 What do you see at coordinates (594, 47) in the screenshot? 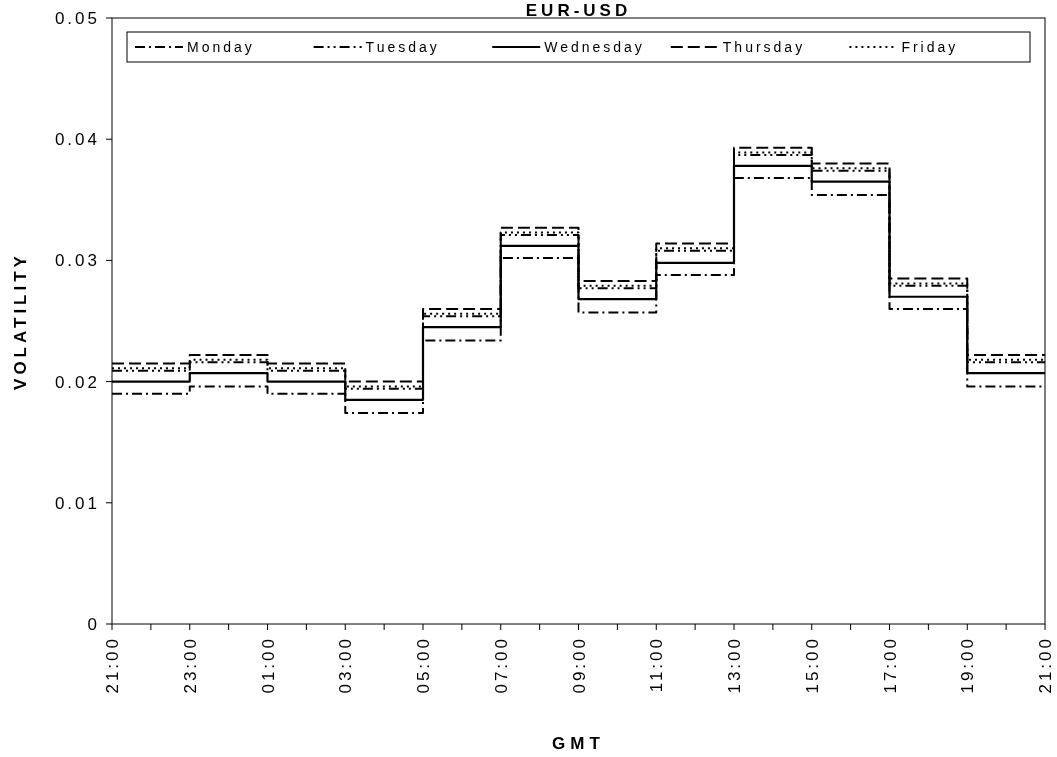
I see `legend-label: Wednesday` at bounding box center [594, 47].